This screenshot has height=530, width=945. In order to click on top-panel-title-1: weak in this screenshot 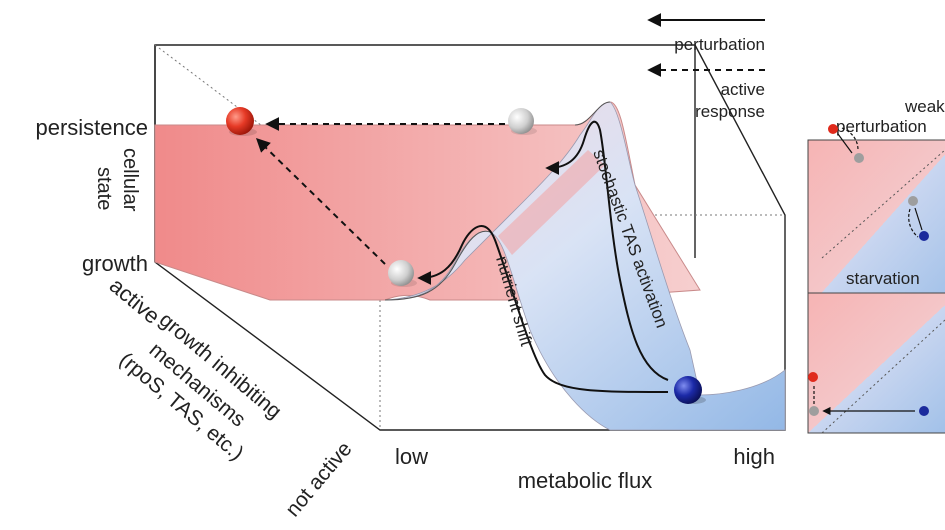, I will do `click(924, 106)`.